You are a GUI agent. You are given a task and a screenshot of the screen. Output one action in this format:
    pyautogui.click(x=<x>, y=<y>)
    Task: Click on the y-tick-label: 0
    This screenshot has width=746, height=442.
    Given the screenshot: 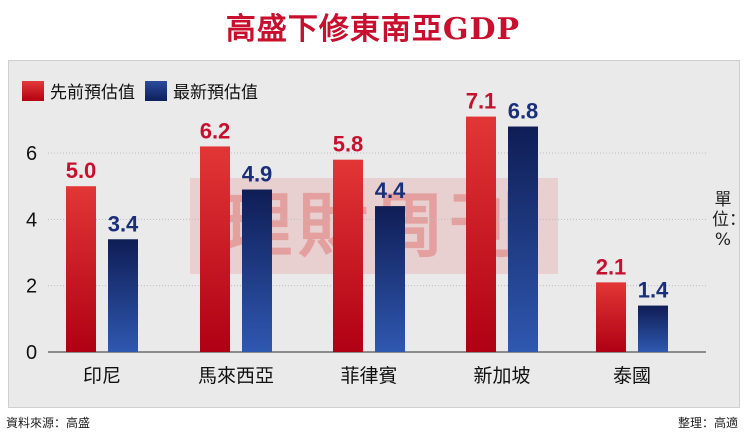 What is the action you would take?
    pyautogui.click(x=31, y=353)
    